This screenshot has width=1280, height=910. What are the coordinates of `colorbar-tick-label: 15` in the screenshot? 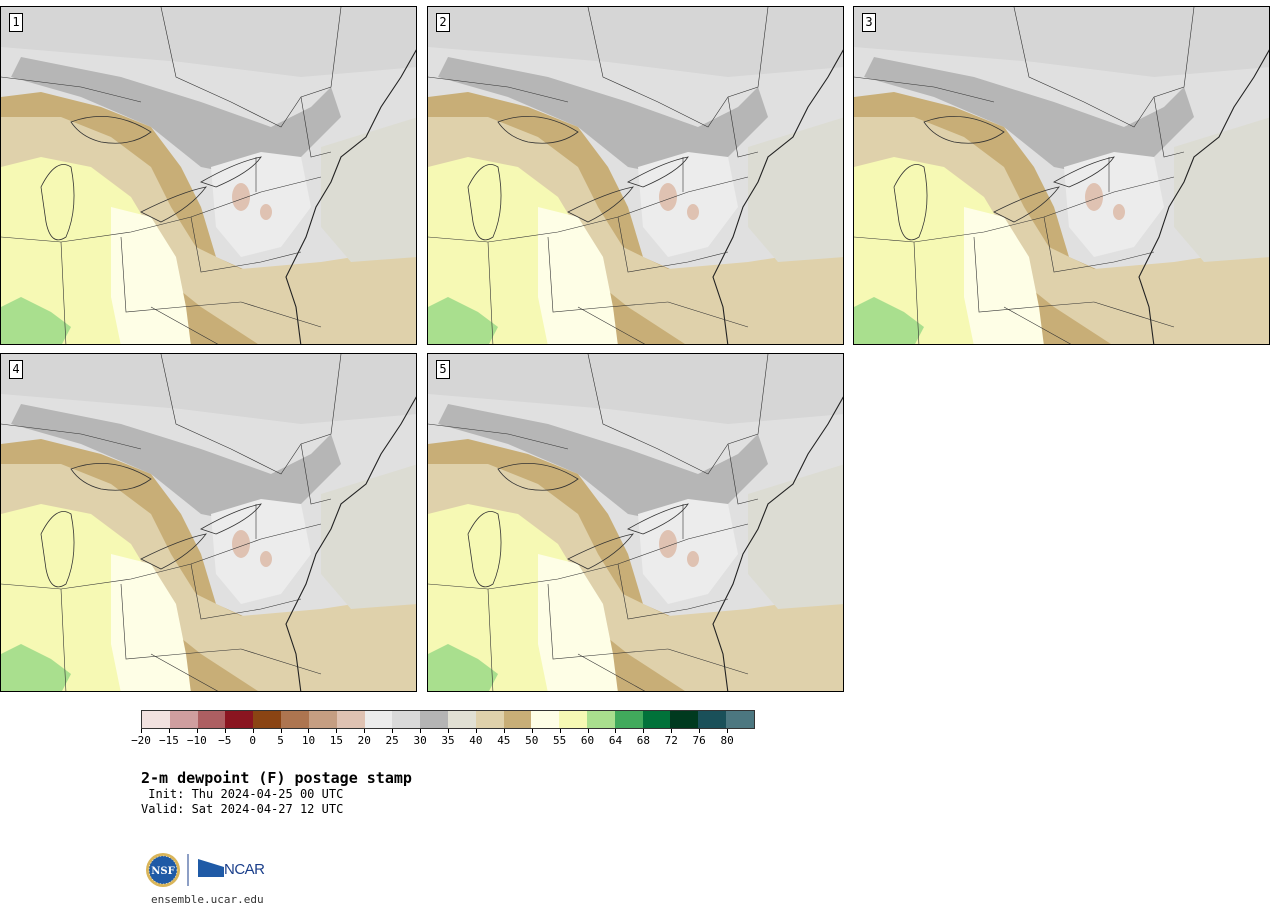 It's located at (336, 740).